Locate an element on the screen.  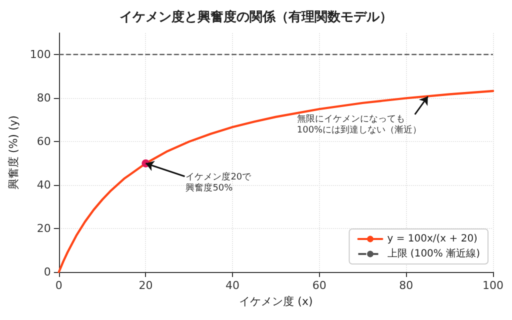
x-tick-label: 80 is located at coordinates (406, 285).